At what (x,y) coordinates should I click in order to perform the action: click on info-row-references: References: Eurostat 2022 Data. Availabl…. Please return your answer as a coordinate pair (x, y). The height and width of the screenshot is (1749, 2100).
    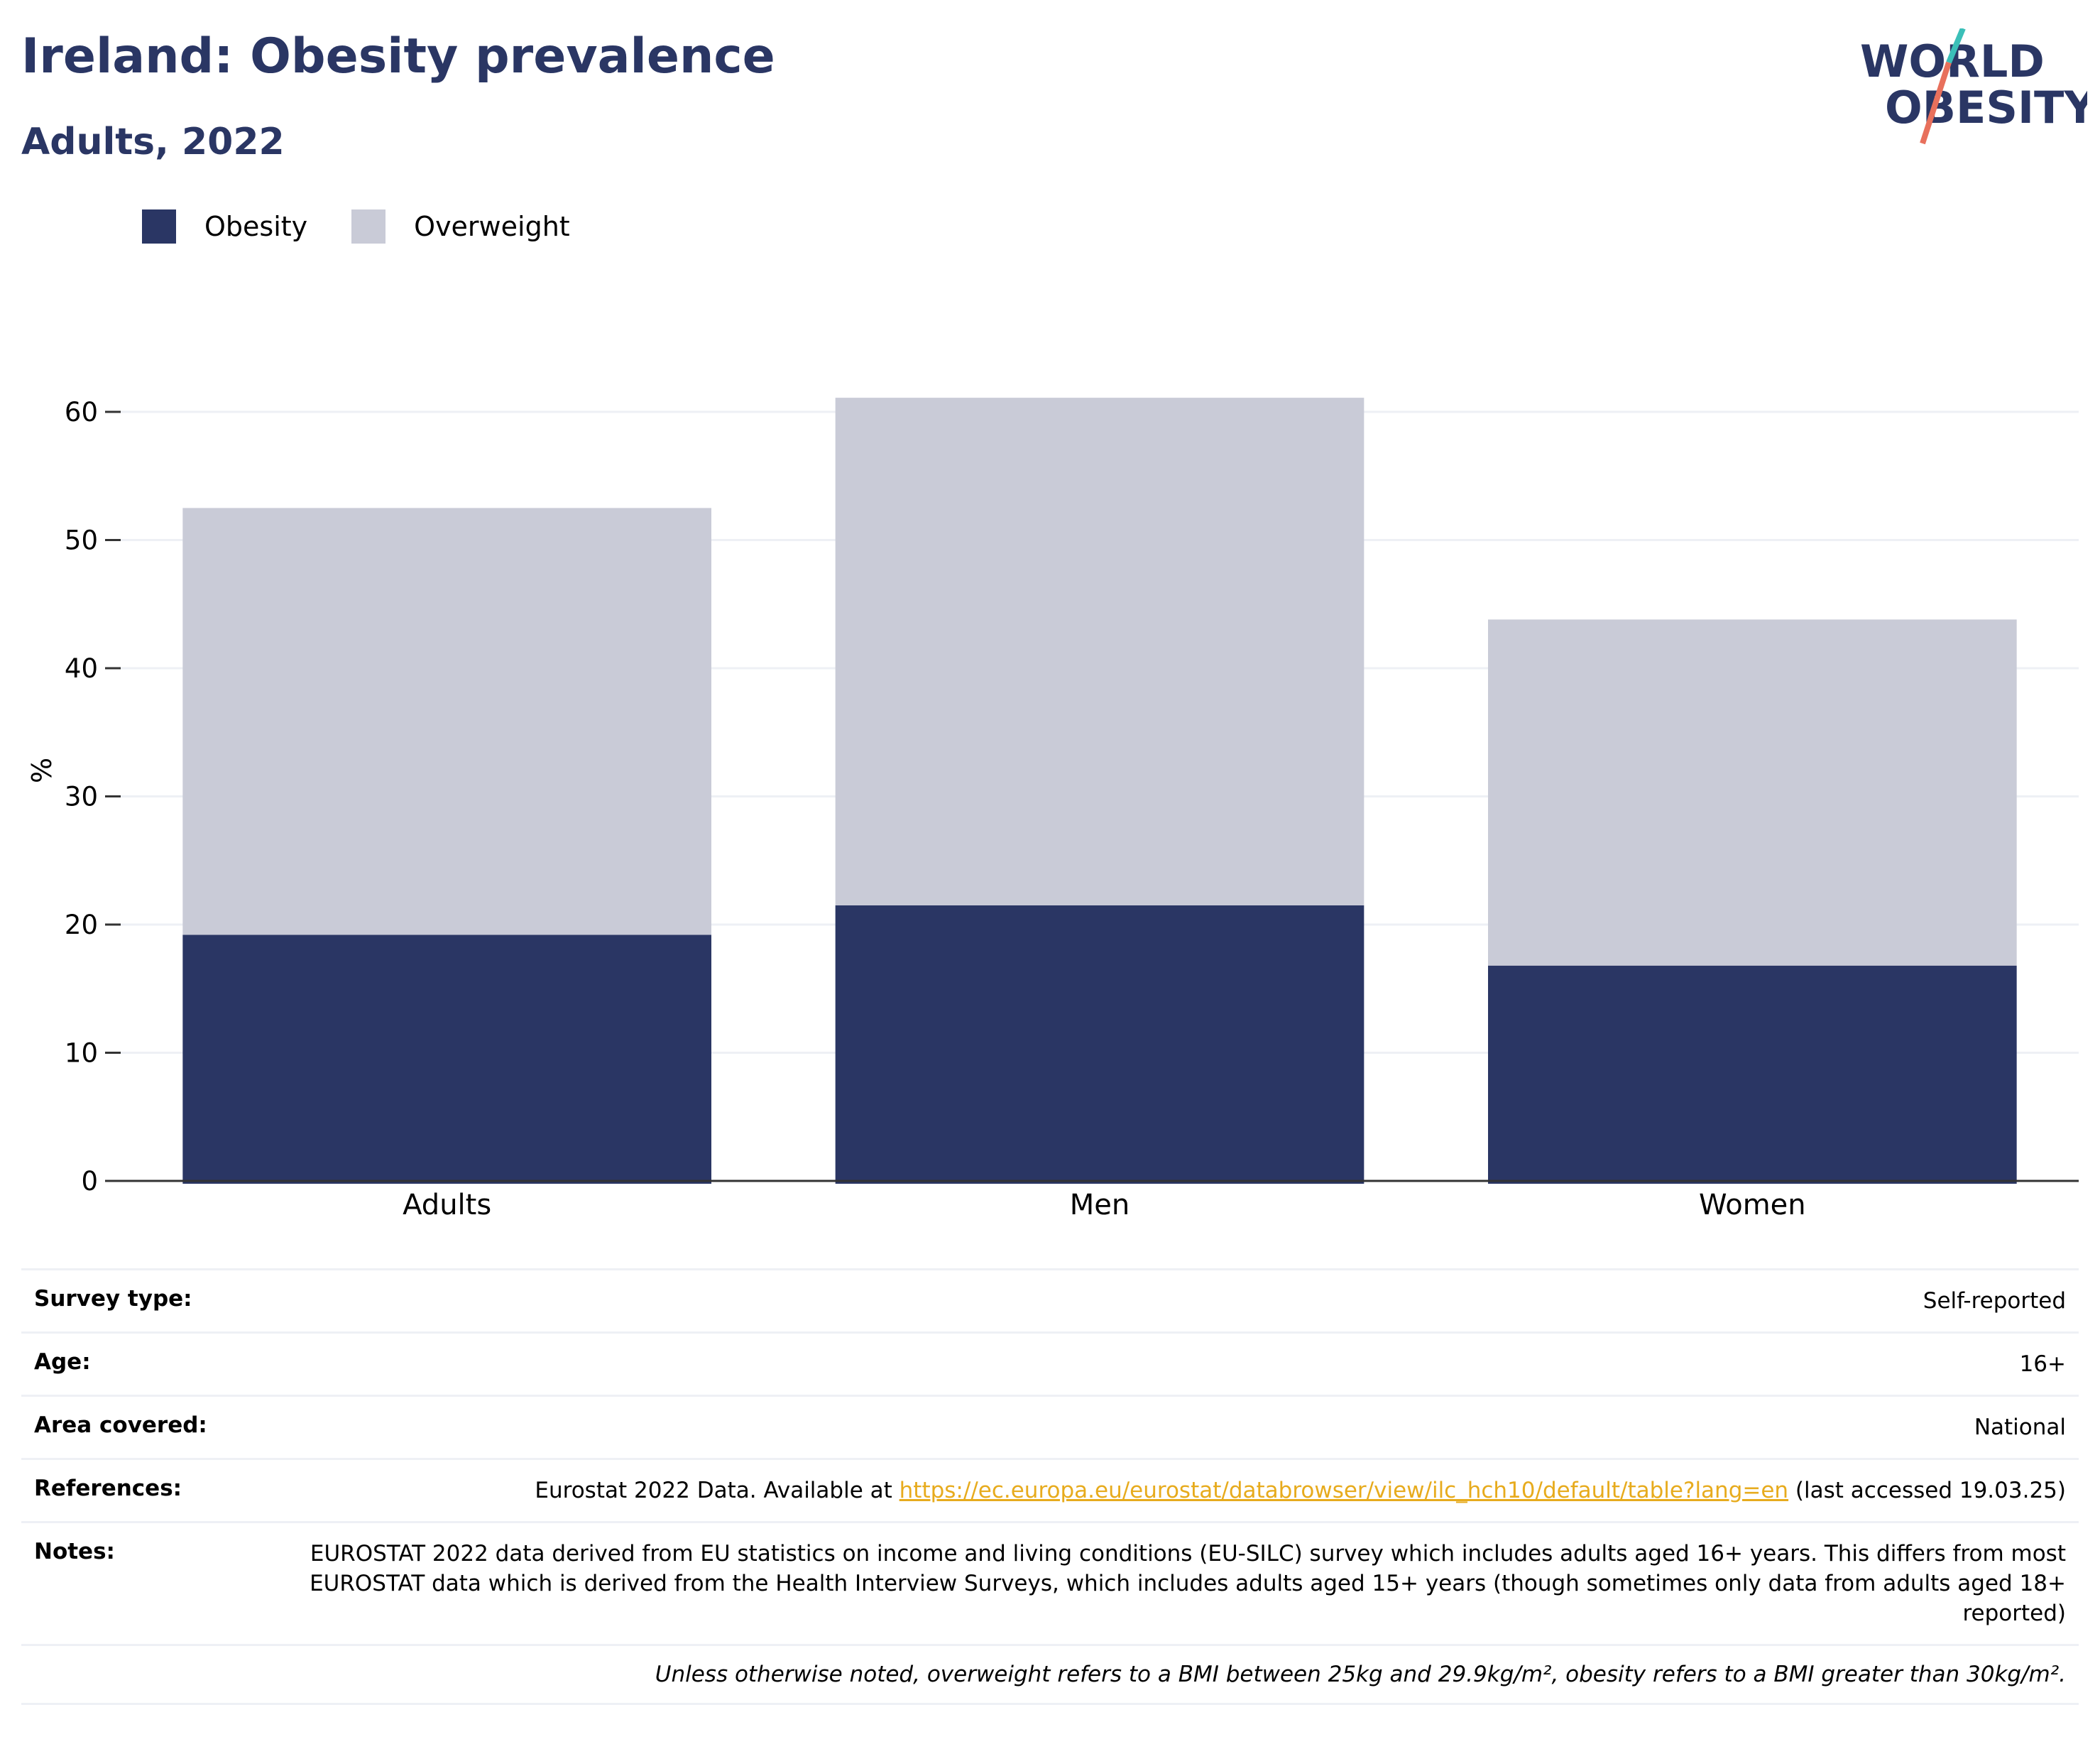
    Looking at the image, I should click on (1050, 1489).